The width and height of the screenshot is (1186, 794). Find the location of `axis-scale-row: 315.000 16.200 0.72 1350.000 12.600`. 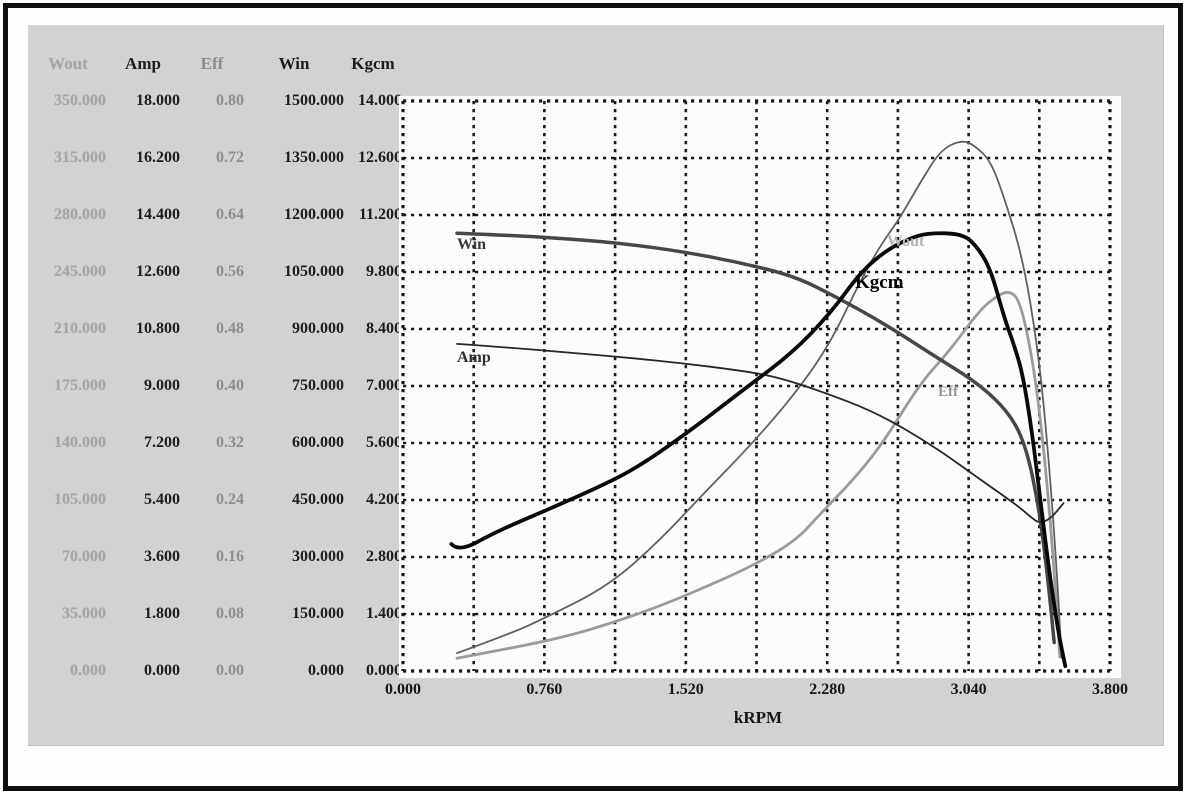

axis-scale-row: 315.000 16.200 0.72 1350.000 12.600 is located at coordinates (216, 158).